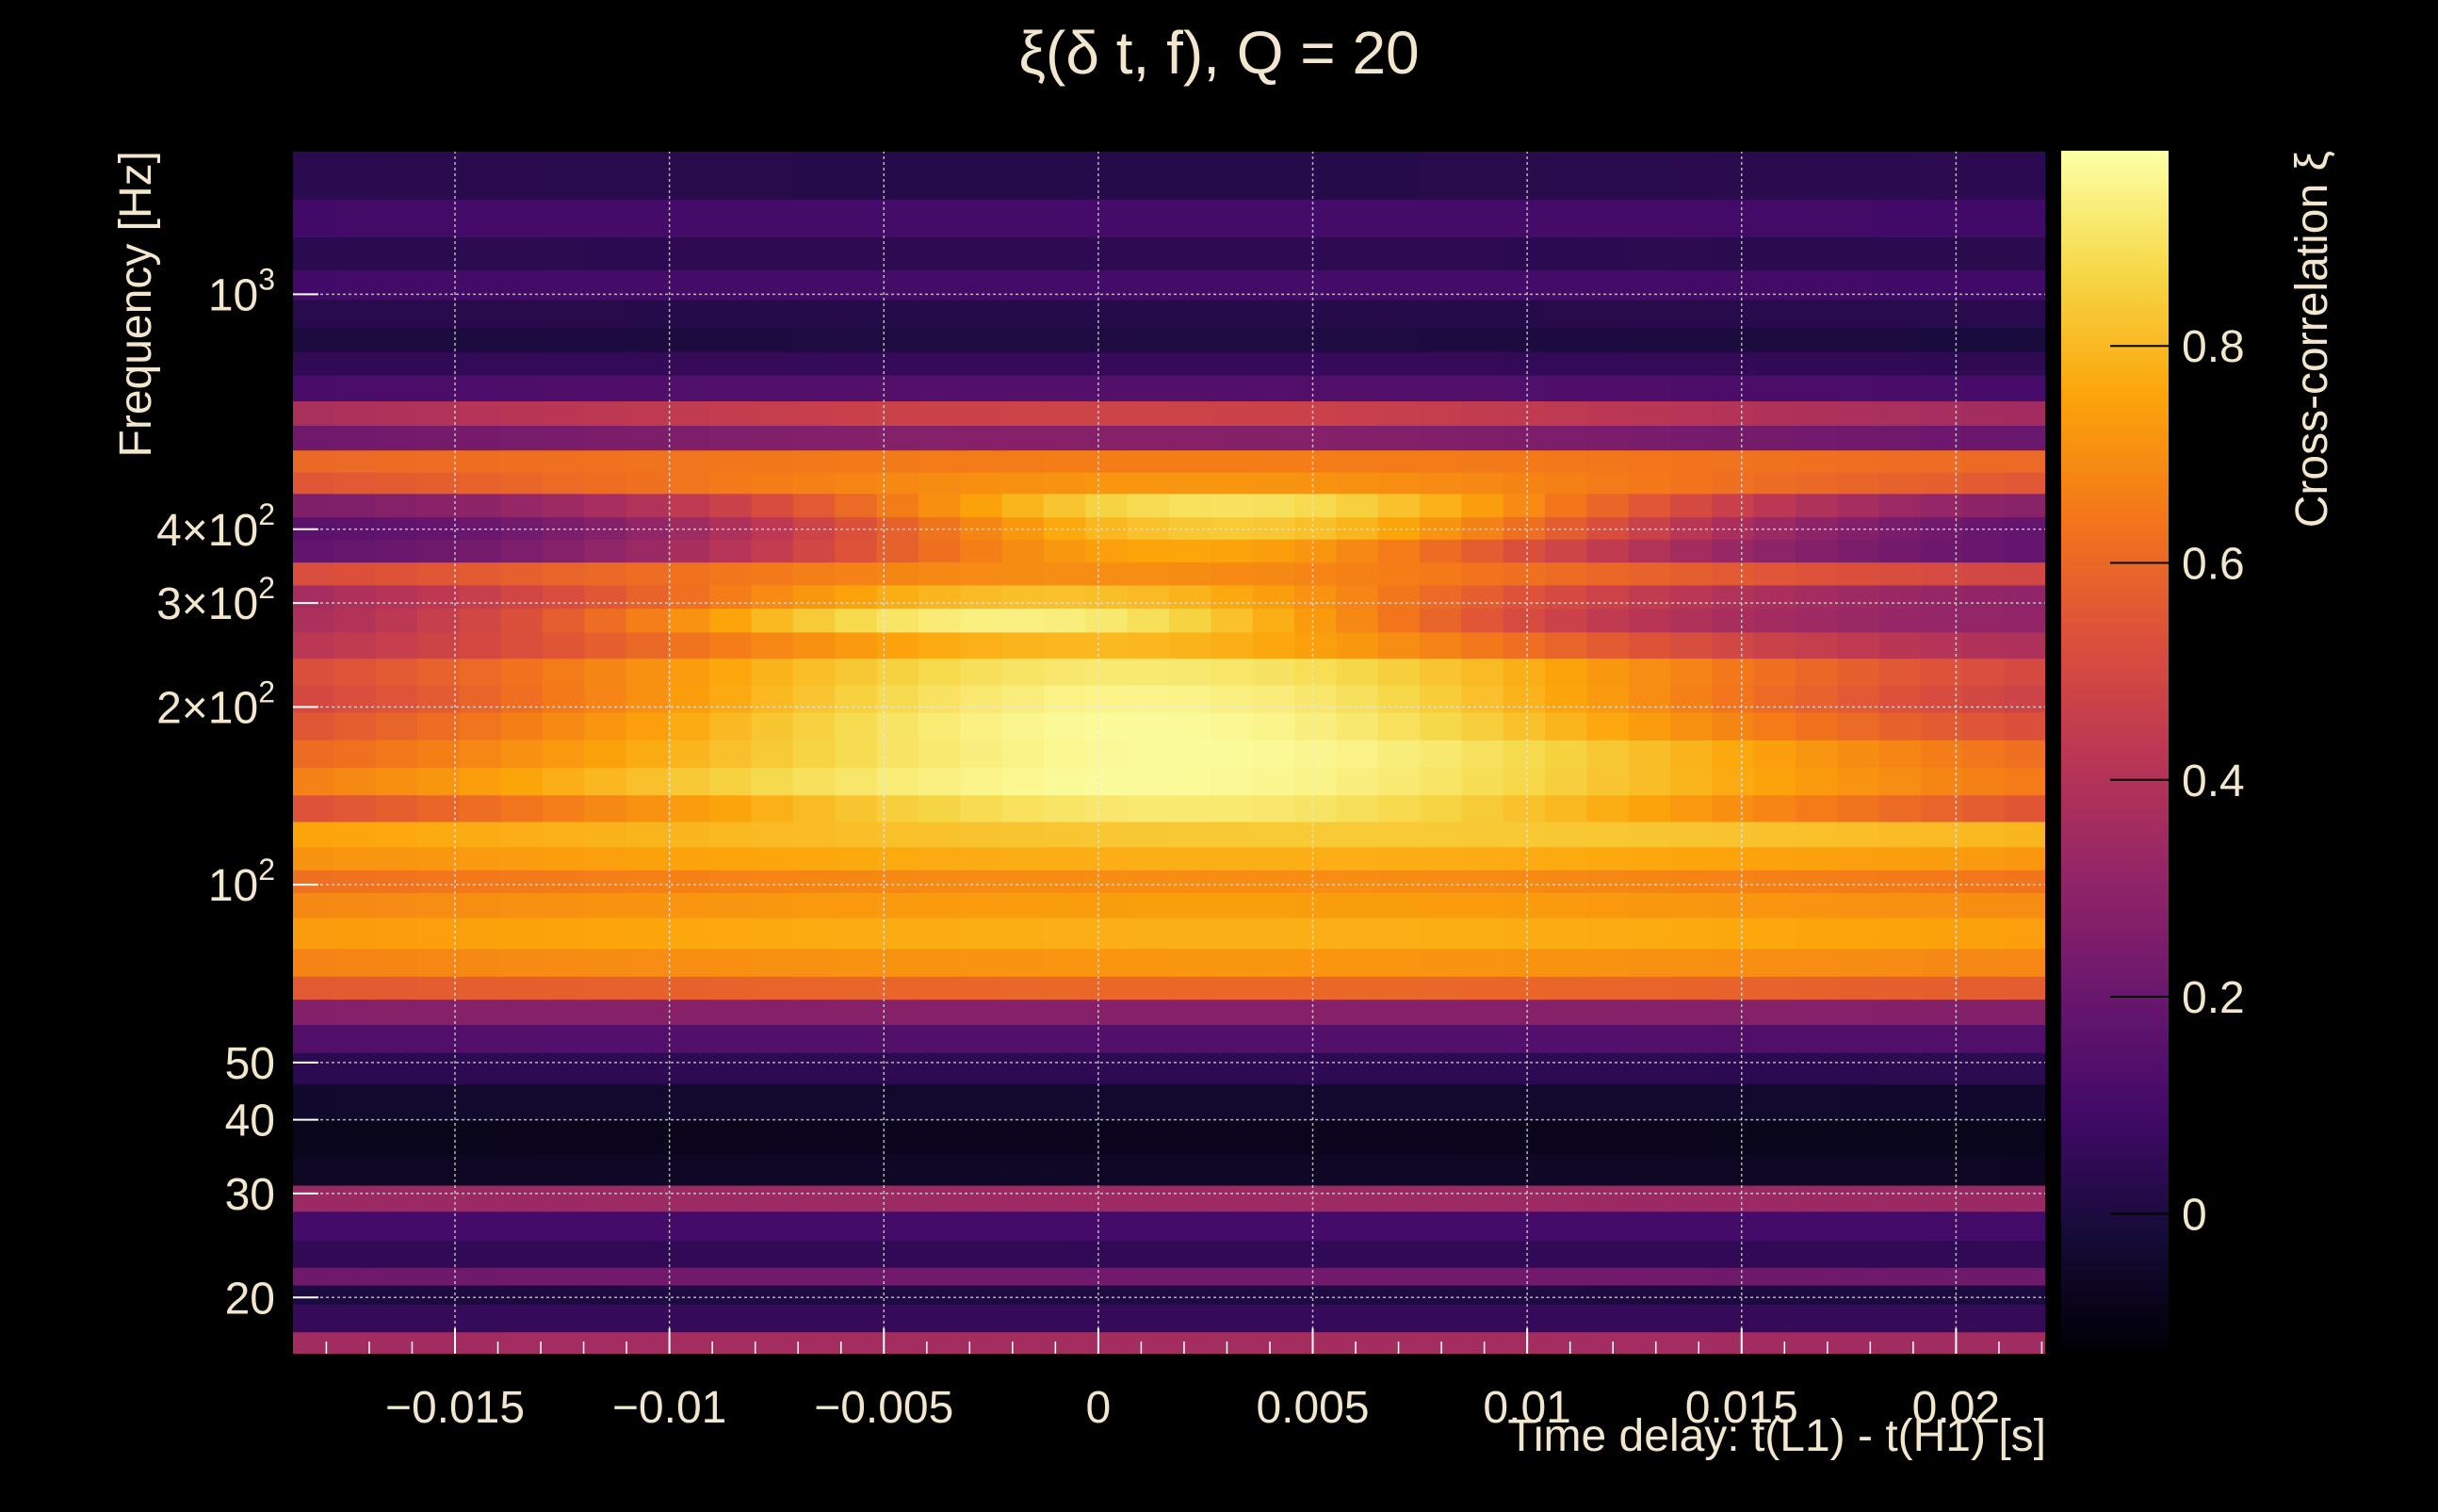 This screenshot has width=2438, height=1512. What do you see at coordinates (2115, 753) in the screenshot?
I see `colorbar` at bounding box center [2115, 753].